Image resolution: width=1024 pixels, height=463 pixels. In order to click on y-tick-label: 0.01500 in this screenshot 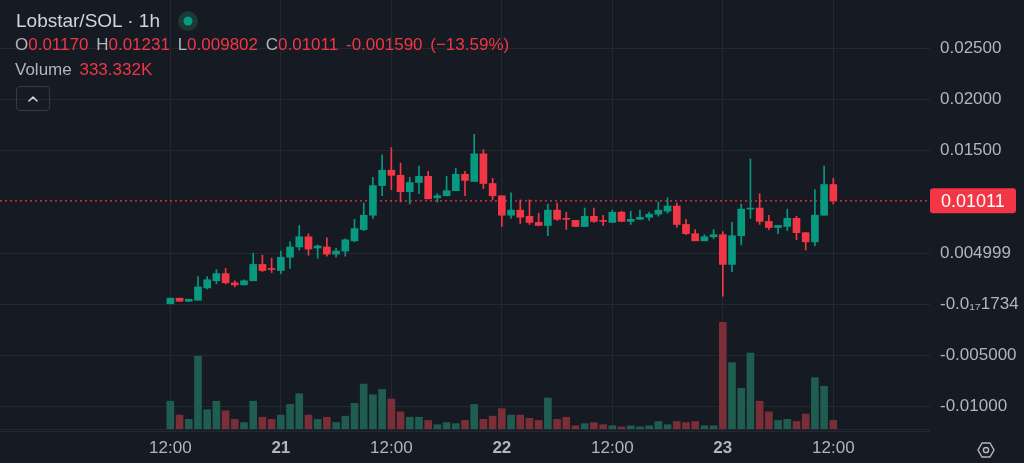, I will do `click(971, 150)`.